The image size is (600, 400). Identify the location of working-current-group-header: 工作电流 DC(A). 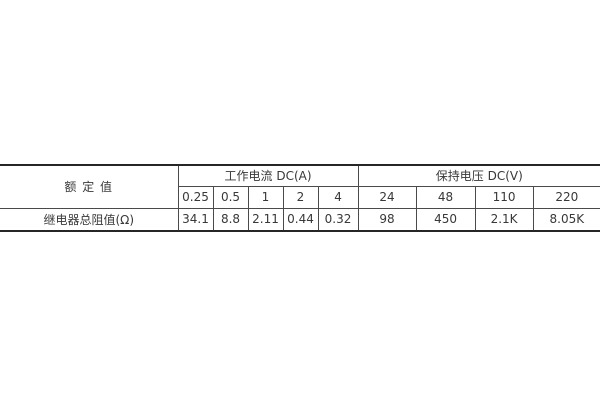
(268, 175).